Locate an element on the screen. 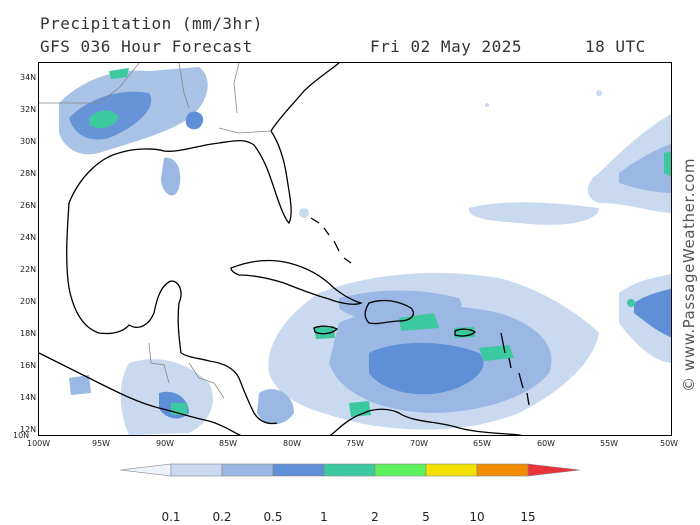 The height and width of the screenshot is (525, 700). lat-label: 28N is located at coordinates (28, 173).